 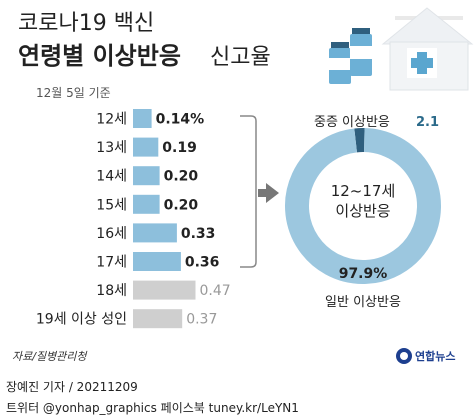 I want to click on normal-reaction-label: 일반 이상반응, so click(x=363, y=302).